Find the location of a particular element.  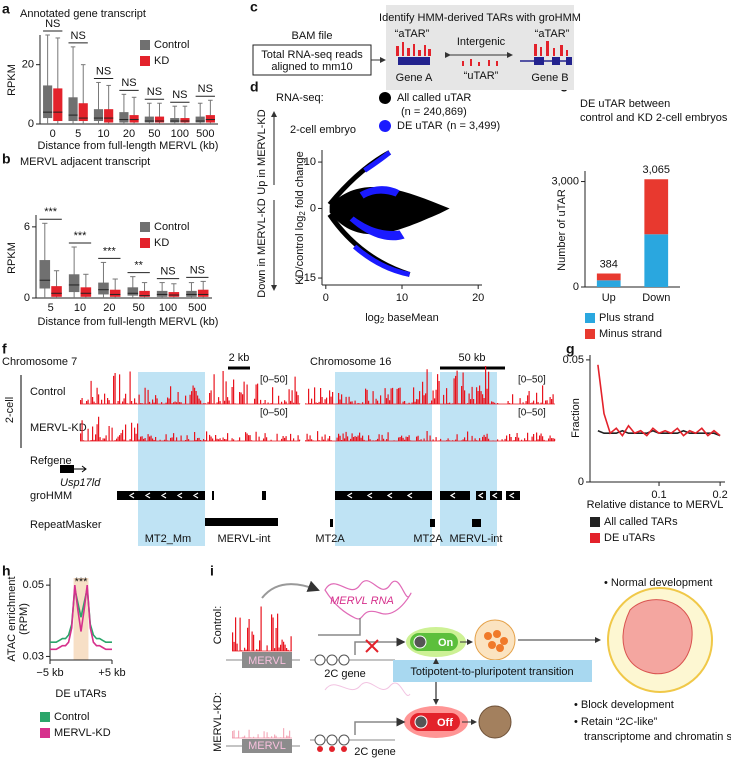

label: transcriptome and chromatin state is located at coordinates (657, 737).